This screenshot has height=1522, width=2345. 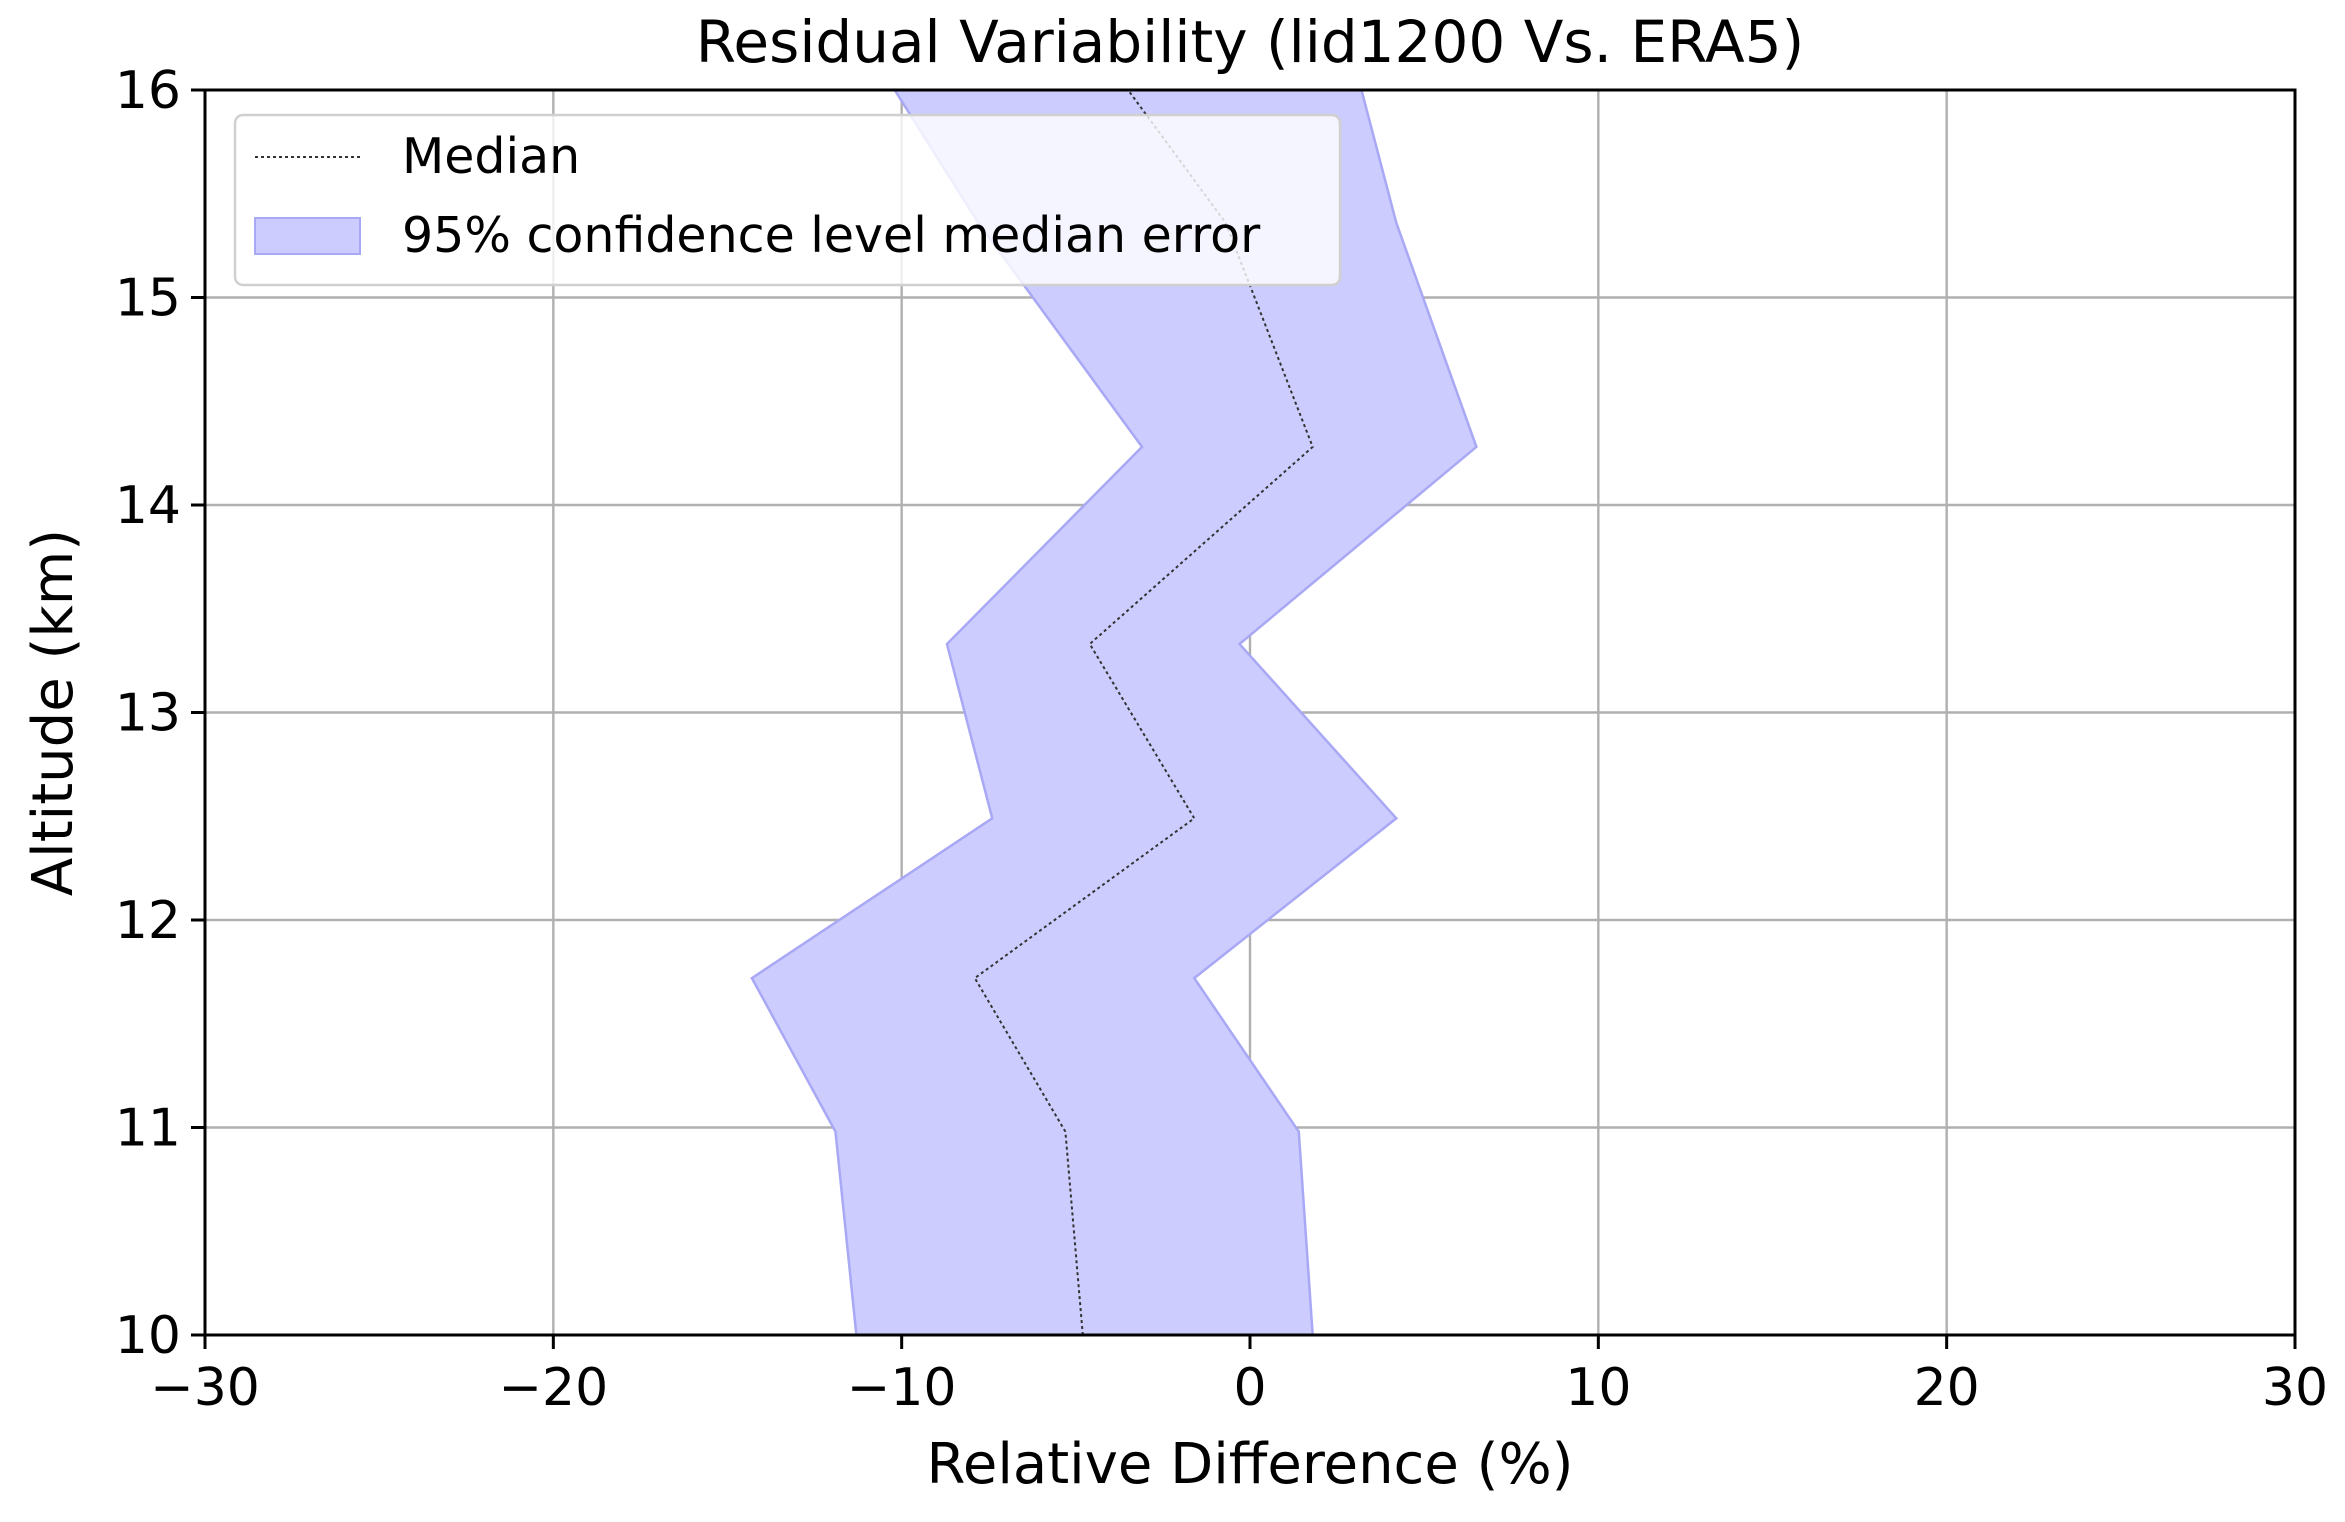 What do you see at coordinates (553, 1388) in the screenshot?
I see `x-tick-label: −20` at bounding box center [553, 1388].